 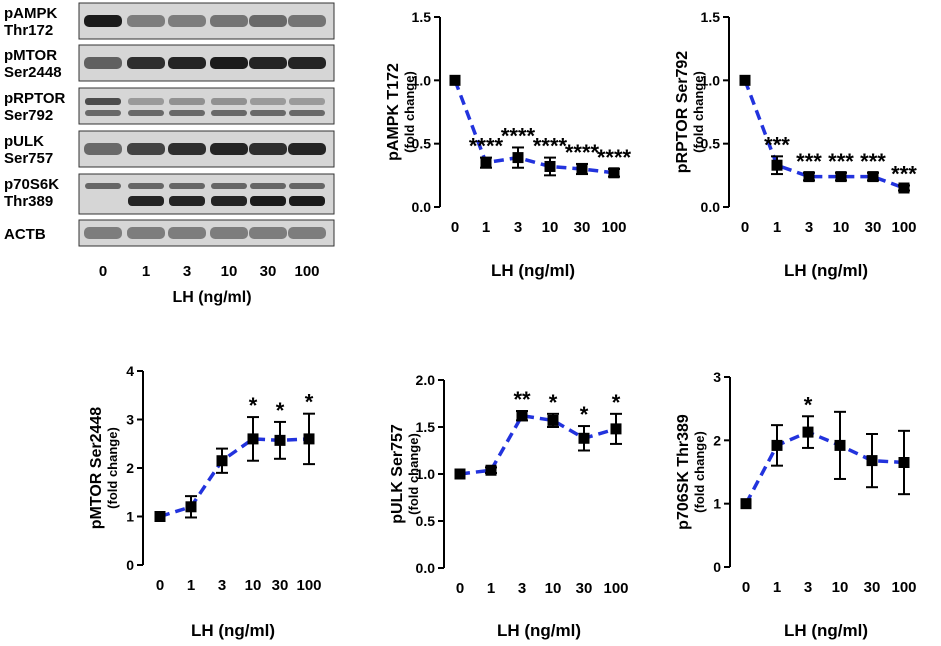 What do you see at coordinates (35, 98) in the screenshot?
I see `blot-label-line1: pRPTOR` at bounding box center [35, 98].